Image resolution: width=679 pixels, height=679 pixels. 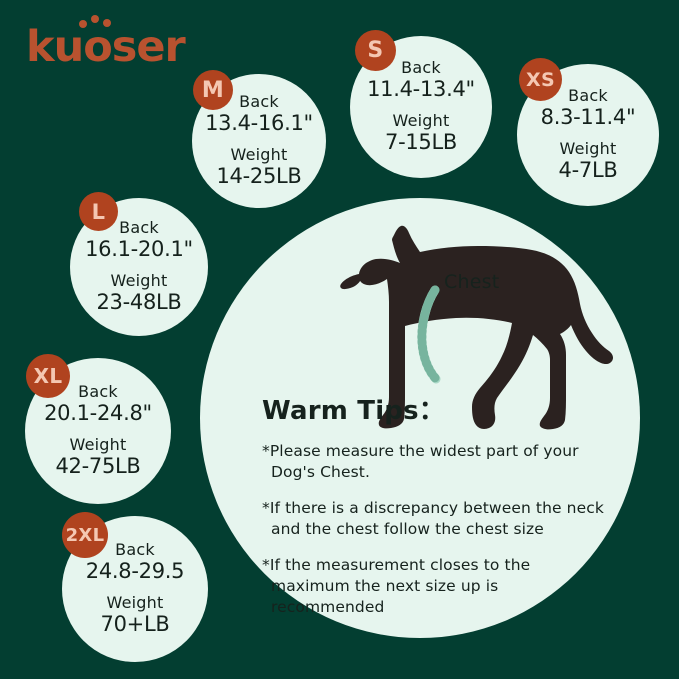 I want to click on size-weight-label-xs: Weight, so click(x=588, y=148).